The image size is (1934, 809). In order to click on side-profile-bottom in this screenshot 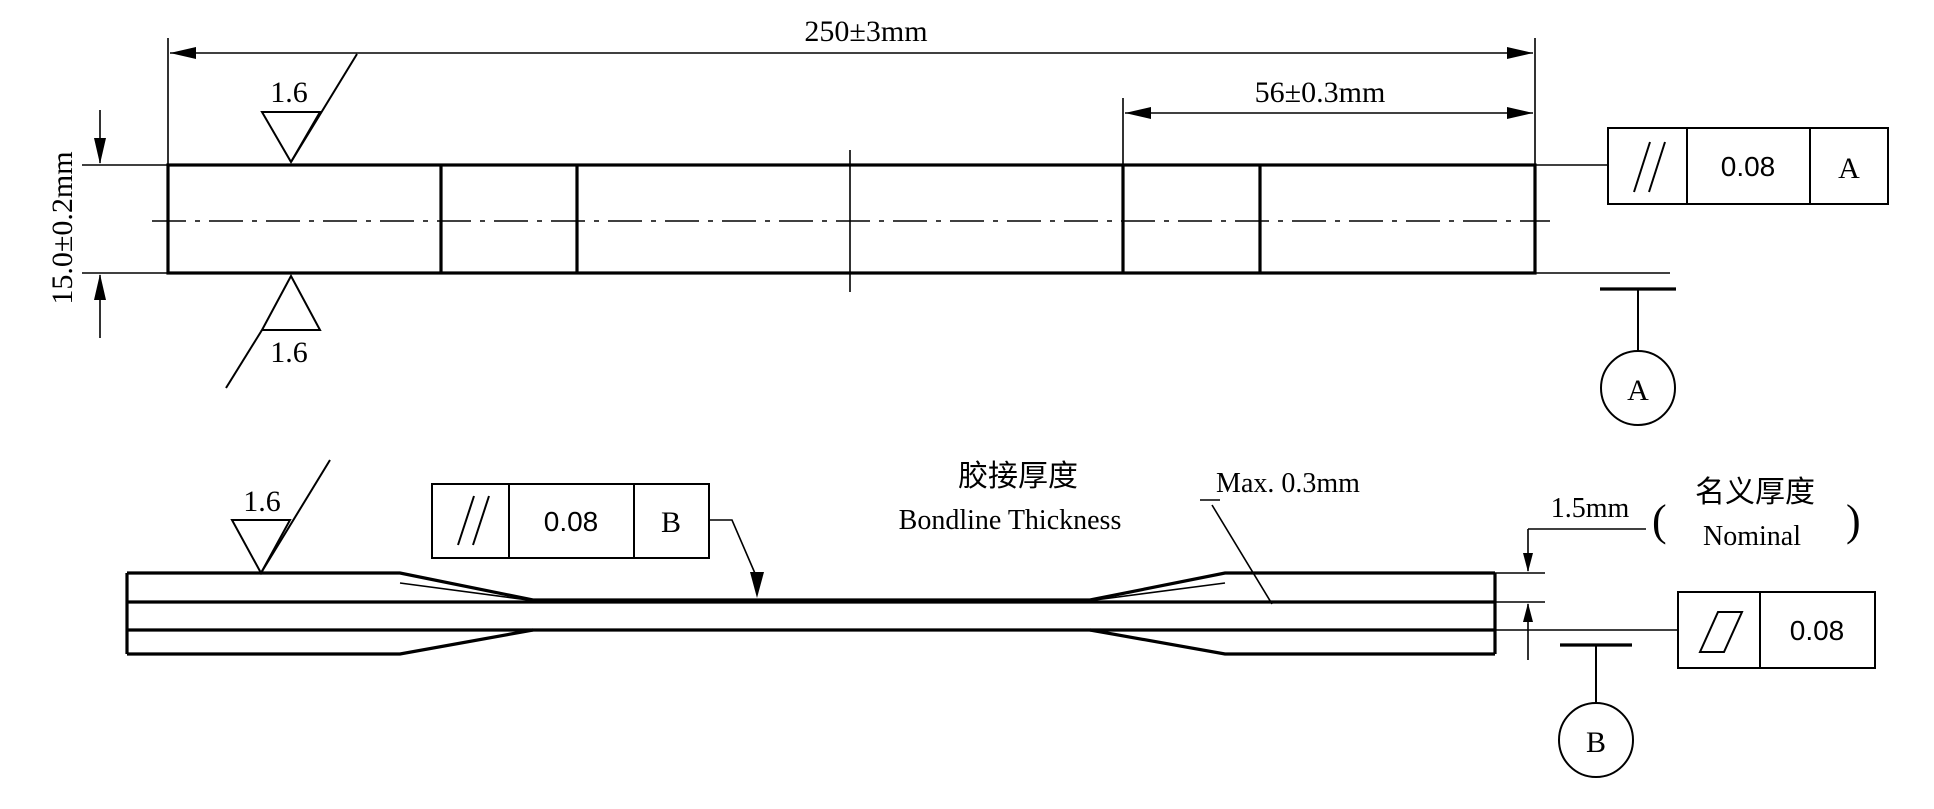, I will do `click(811, 642)`.